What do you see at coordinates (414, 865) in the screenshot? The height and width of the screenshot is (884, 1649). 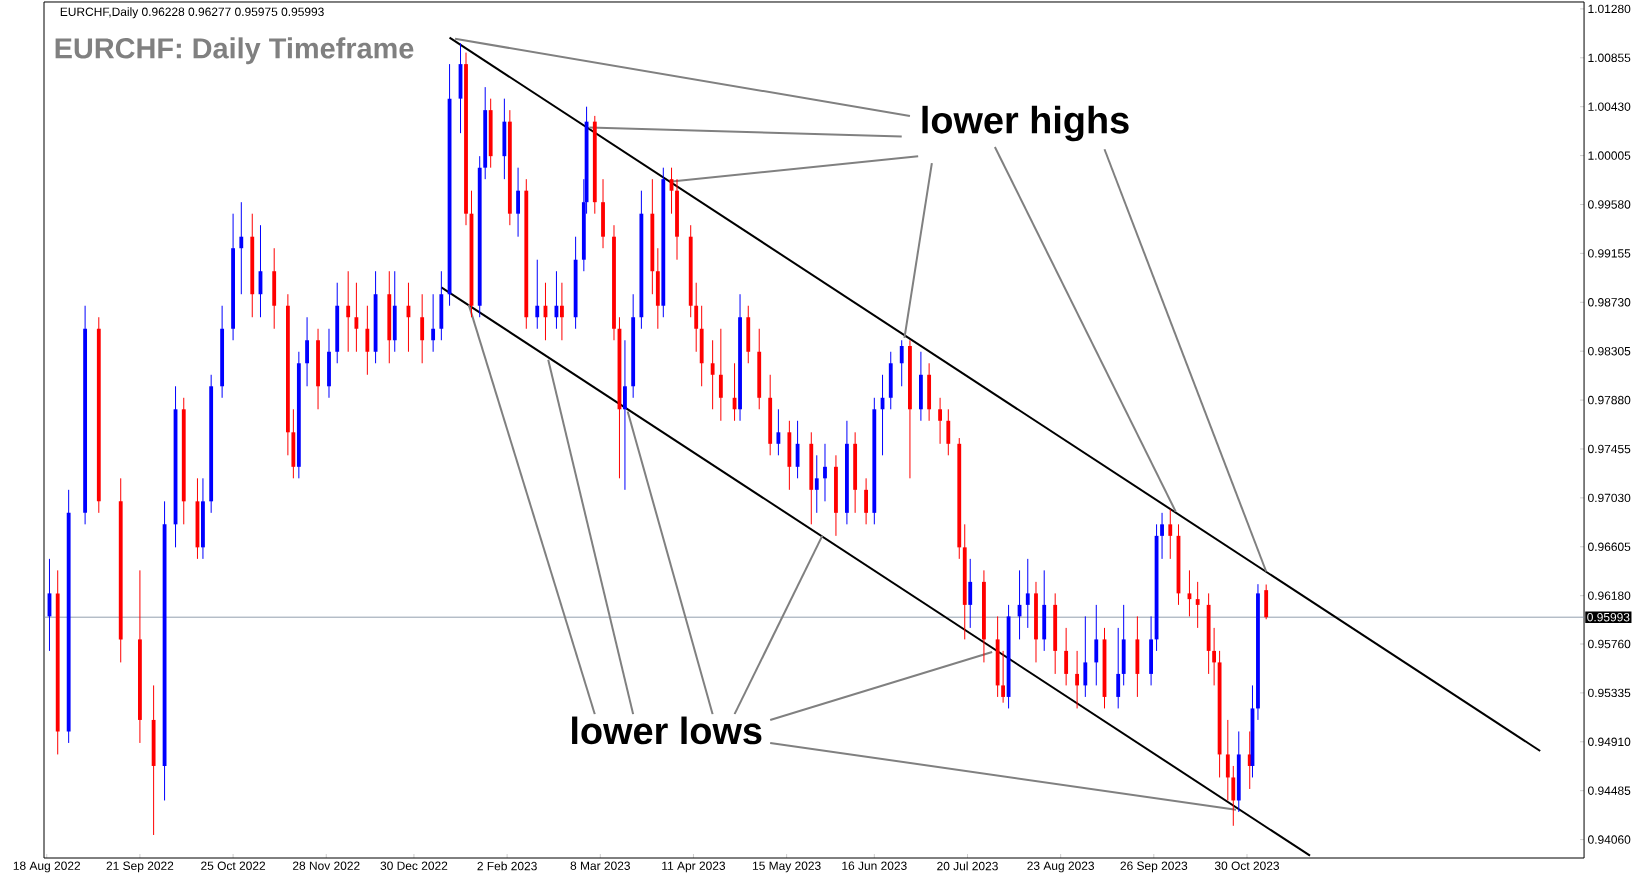 I see `x-tick-label: 30 Dec 2022` at bounding box center [414, 865].